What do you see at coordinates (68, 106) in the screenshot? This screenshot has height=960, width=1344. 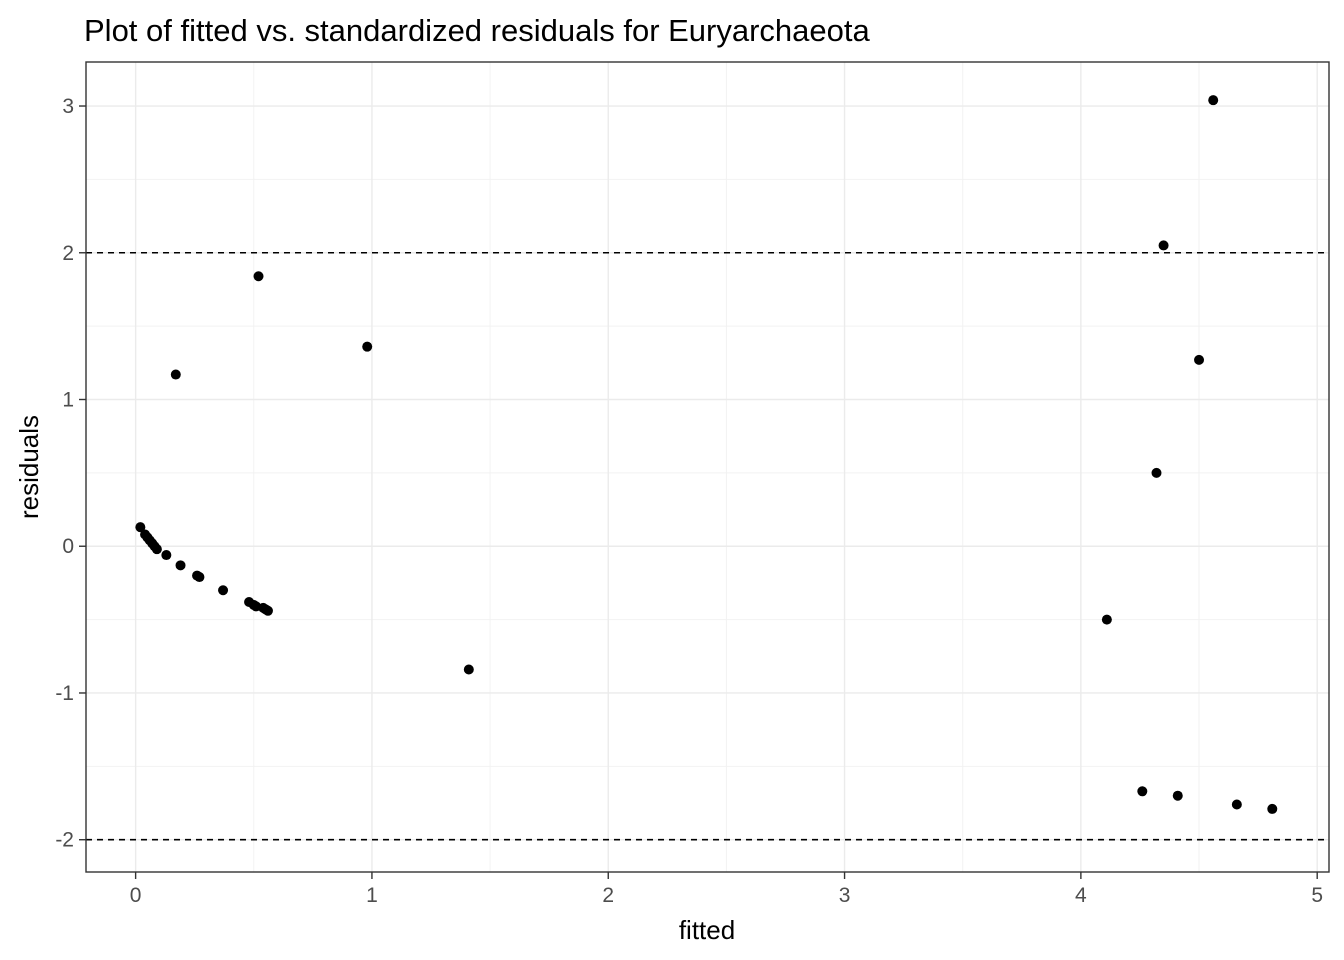 I see `y-tick-label: 3` at bounding box center [68, 106].